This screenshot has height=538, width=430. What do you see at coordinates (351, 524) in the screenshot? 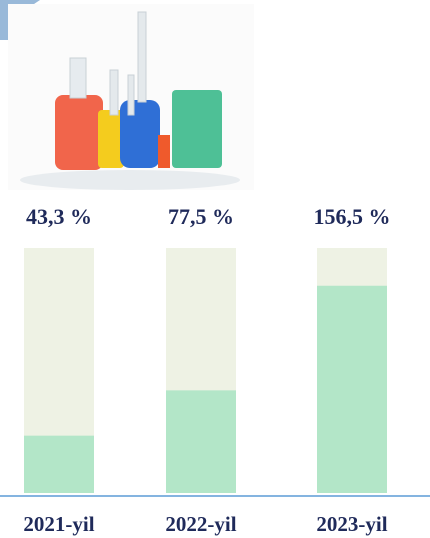
I see `category-label: 2023-yil` at bounding box center [351, 524].